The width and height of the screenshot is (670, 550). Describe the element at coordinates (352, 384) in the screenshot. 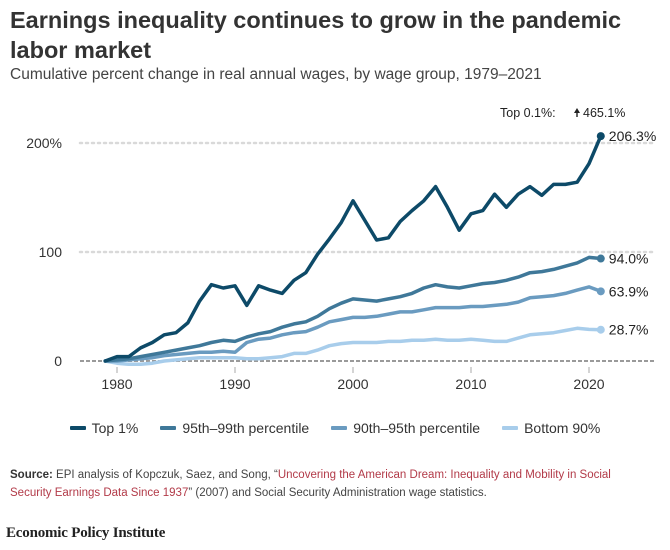

I see `x-tick-label: 2000` at that location.